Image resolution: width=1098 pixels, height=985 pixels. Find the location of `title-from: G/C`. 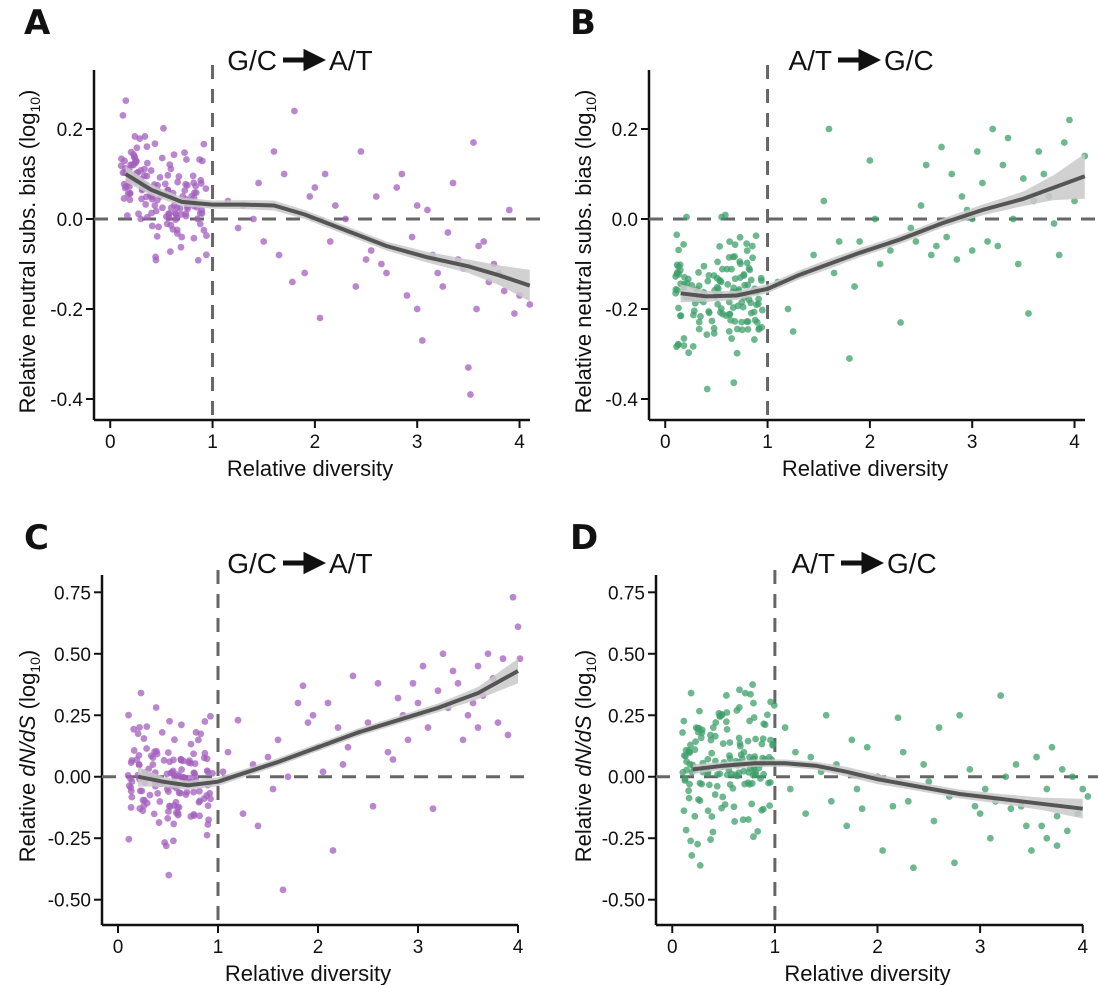

title-from: G/C is located at coordinates (252, 60).